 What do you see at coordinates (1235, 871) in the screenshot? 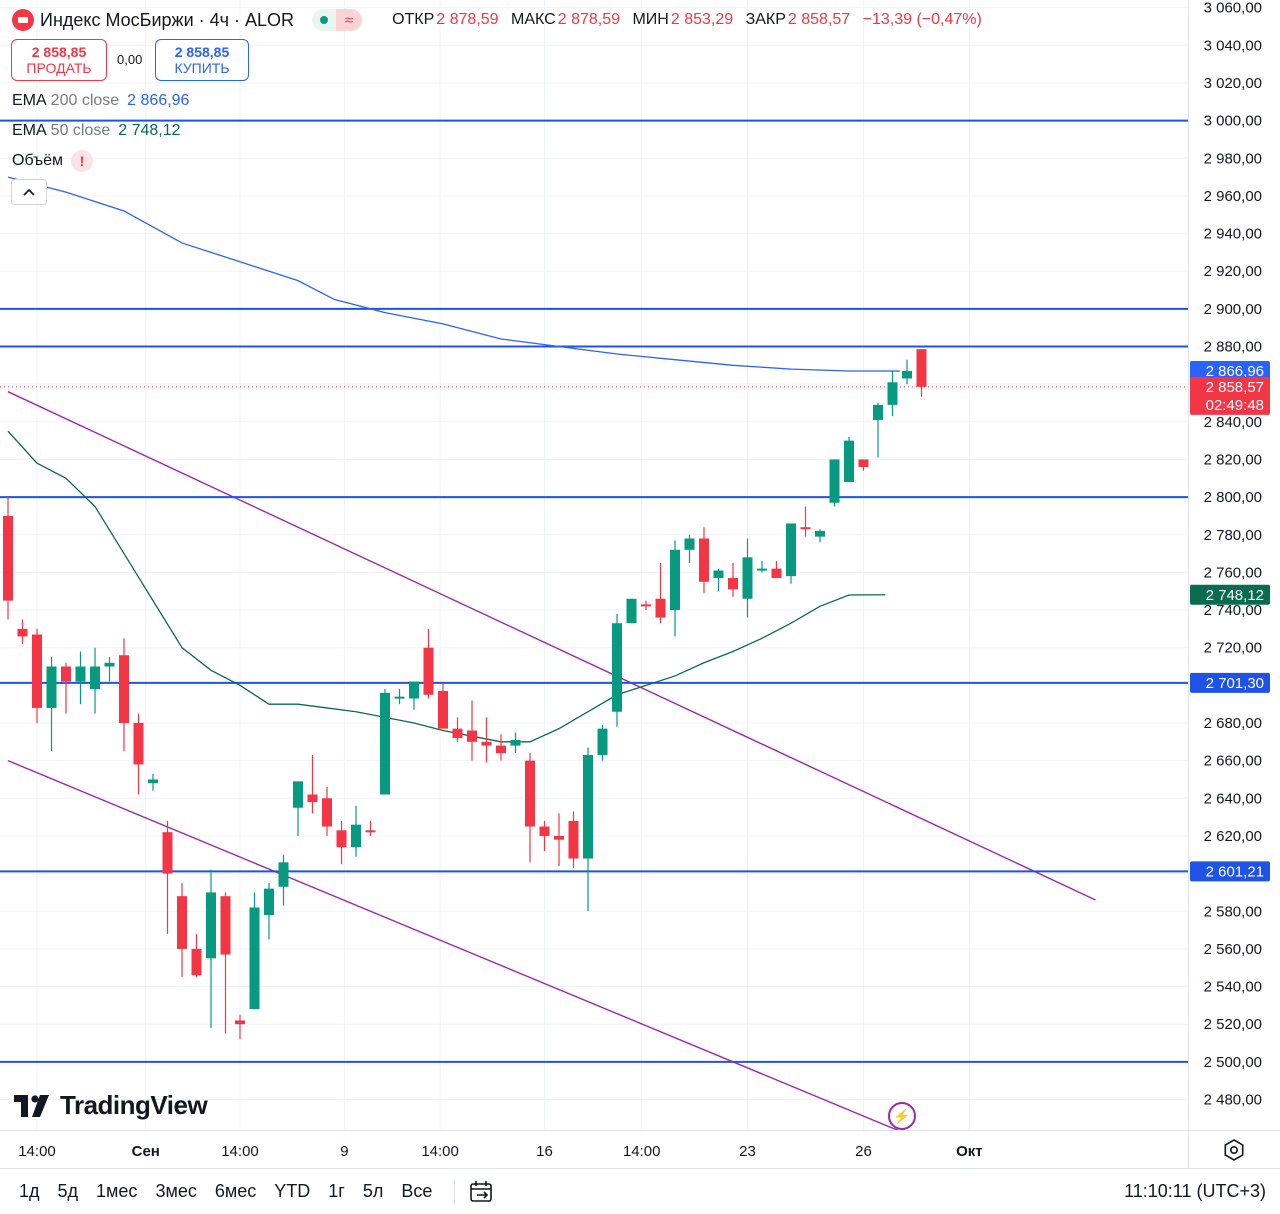
I see `level-label-2601: 2 601,21` at bounding box center [1235, 871].